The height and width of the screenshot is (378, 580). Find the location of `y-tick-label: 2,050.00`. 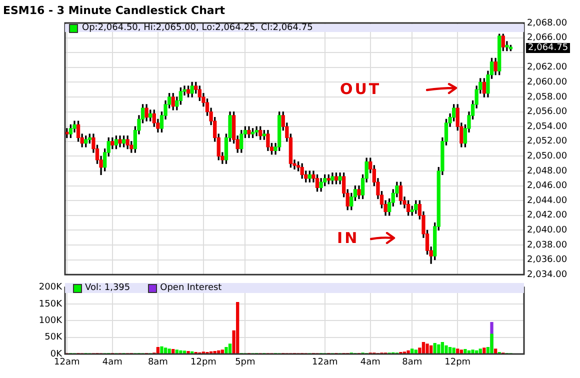

y-tick-label: 2,050.00 is located at coordinates (547, 157).